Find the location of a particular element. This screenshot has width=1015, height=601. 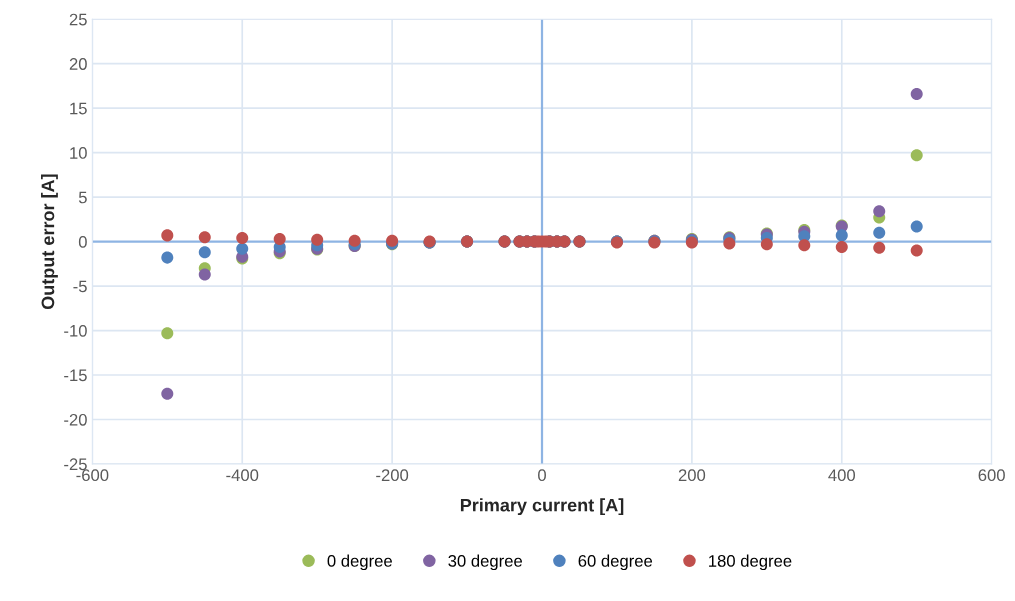

y-tick-label: 10 is located at coordinates (78, 153).